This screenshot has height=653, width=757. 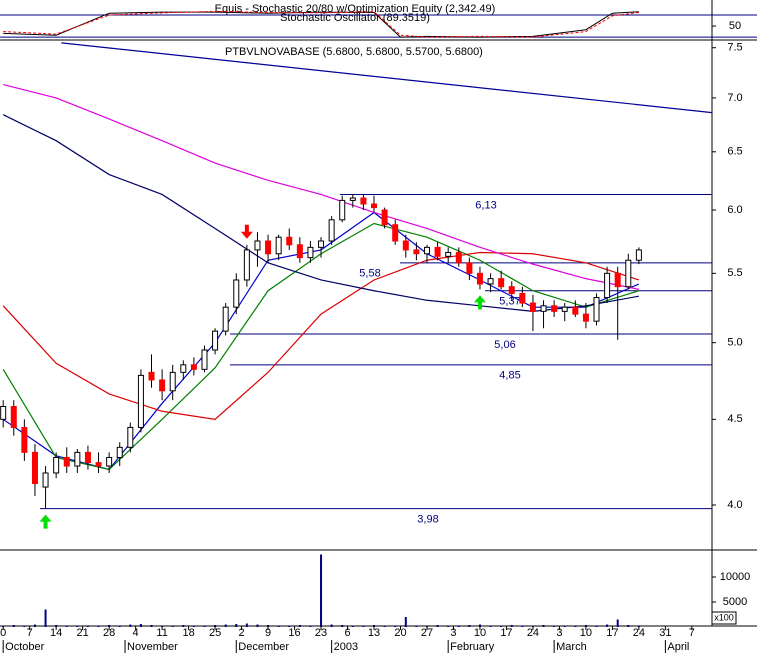 I want to click on x-tick-label: 31, so click(x=665, y=633).